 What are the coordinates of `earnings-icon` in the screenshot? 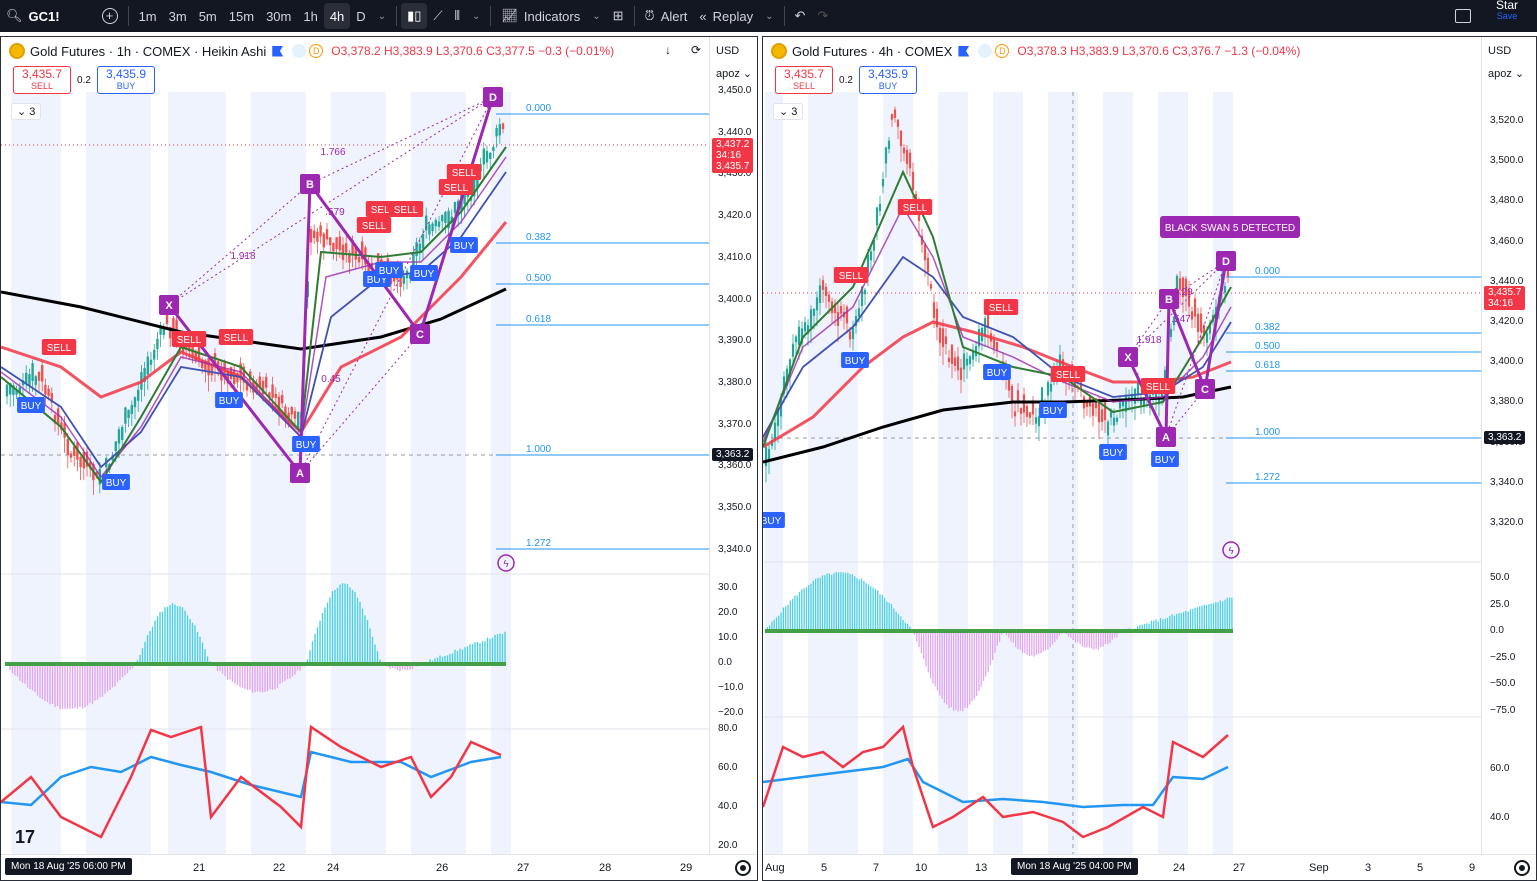 It's located at (299, 51).